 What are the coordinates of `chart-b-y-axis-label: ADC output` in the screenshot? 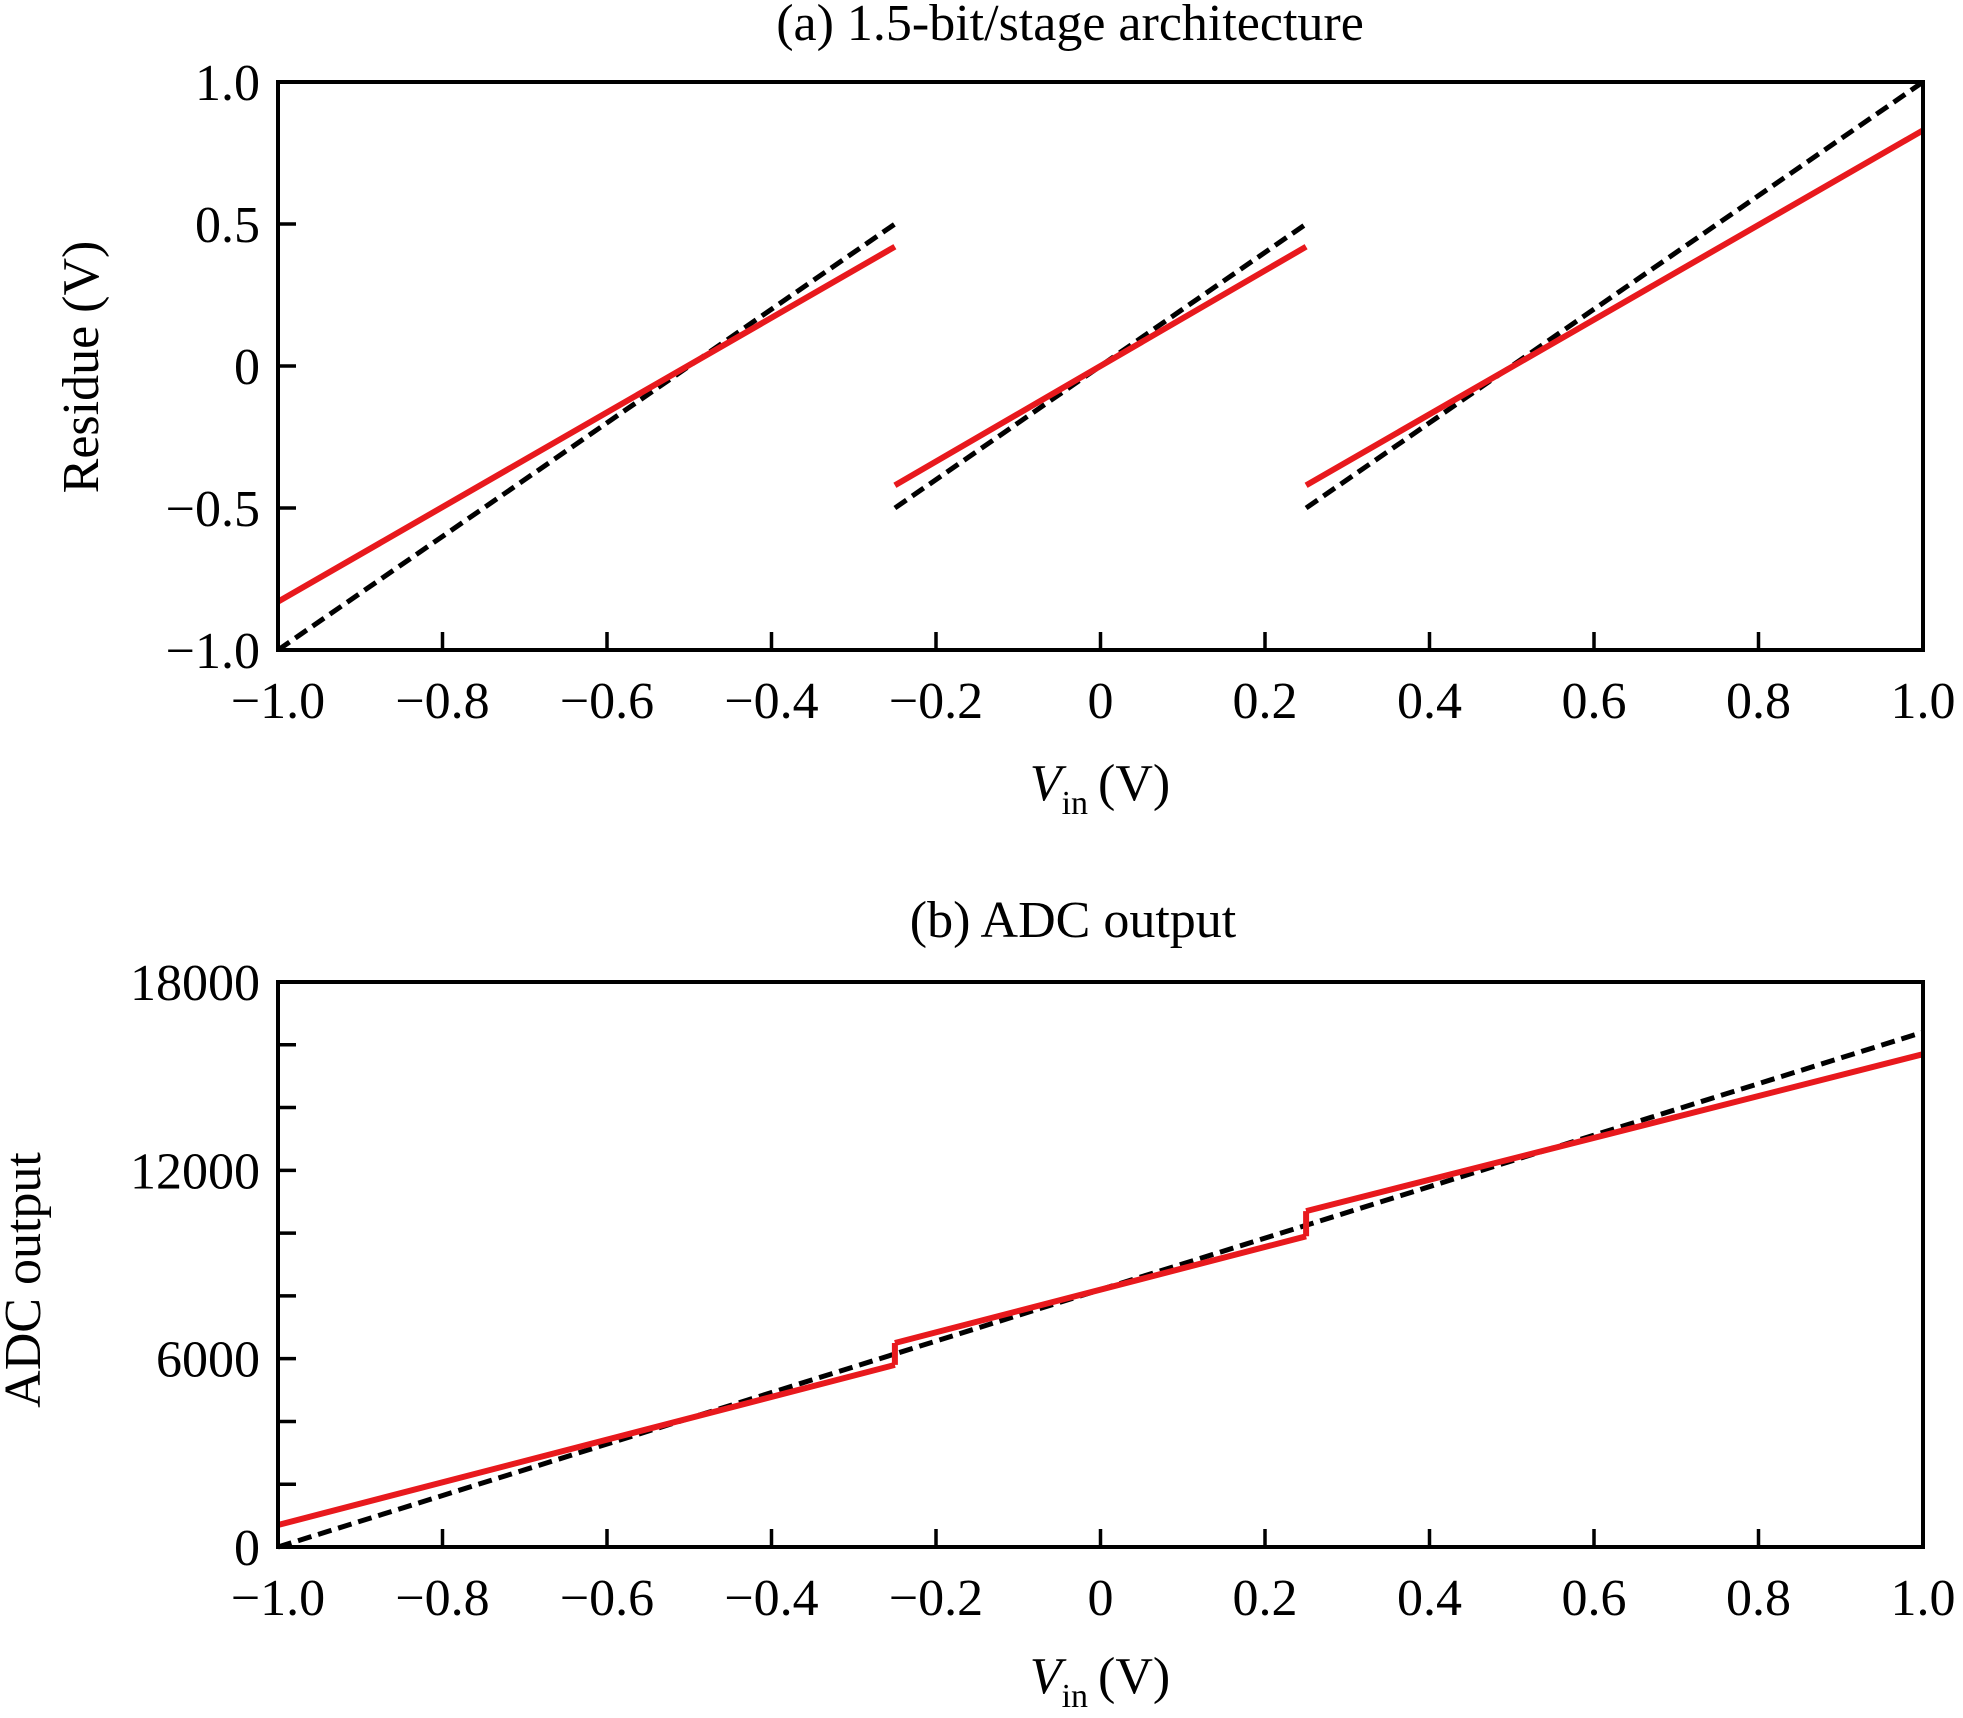 It's located at (26, 1280).